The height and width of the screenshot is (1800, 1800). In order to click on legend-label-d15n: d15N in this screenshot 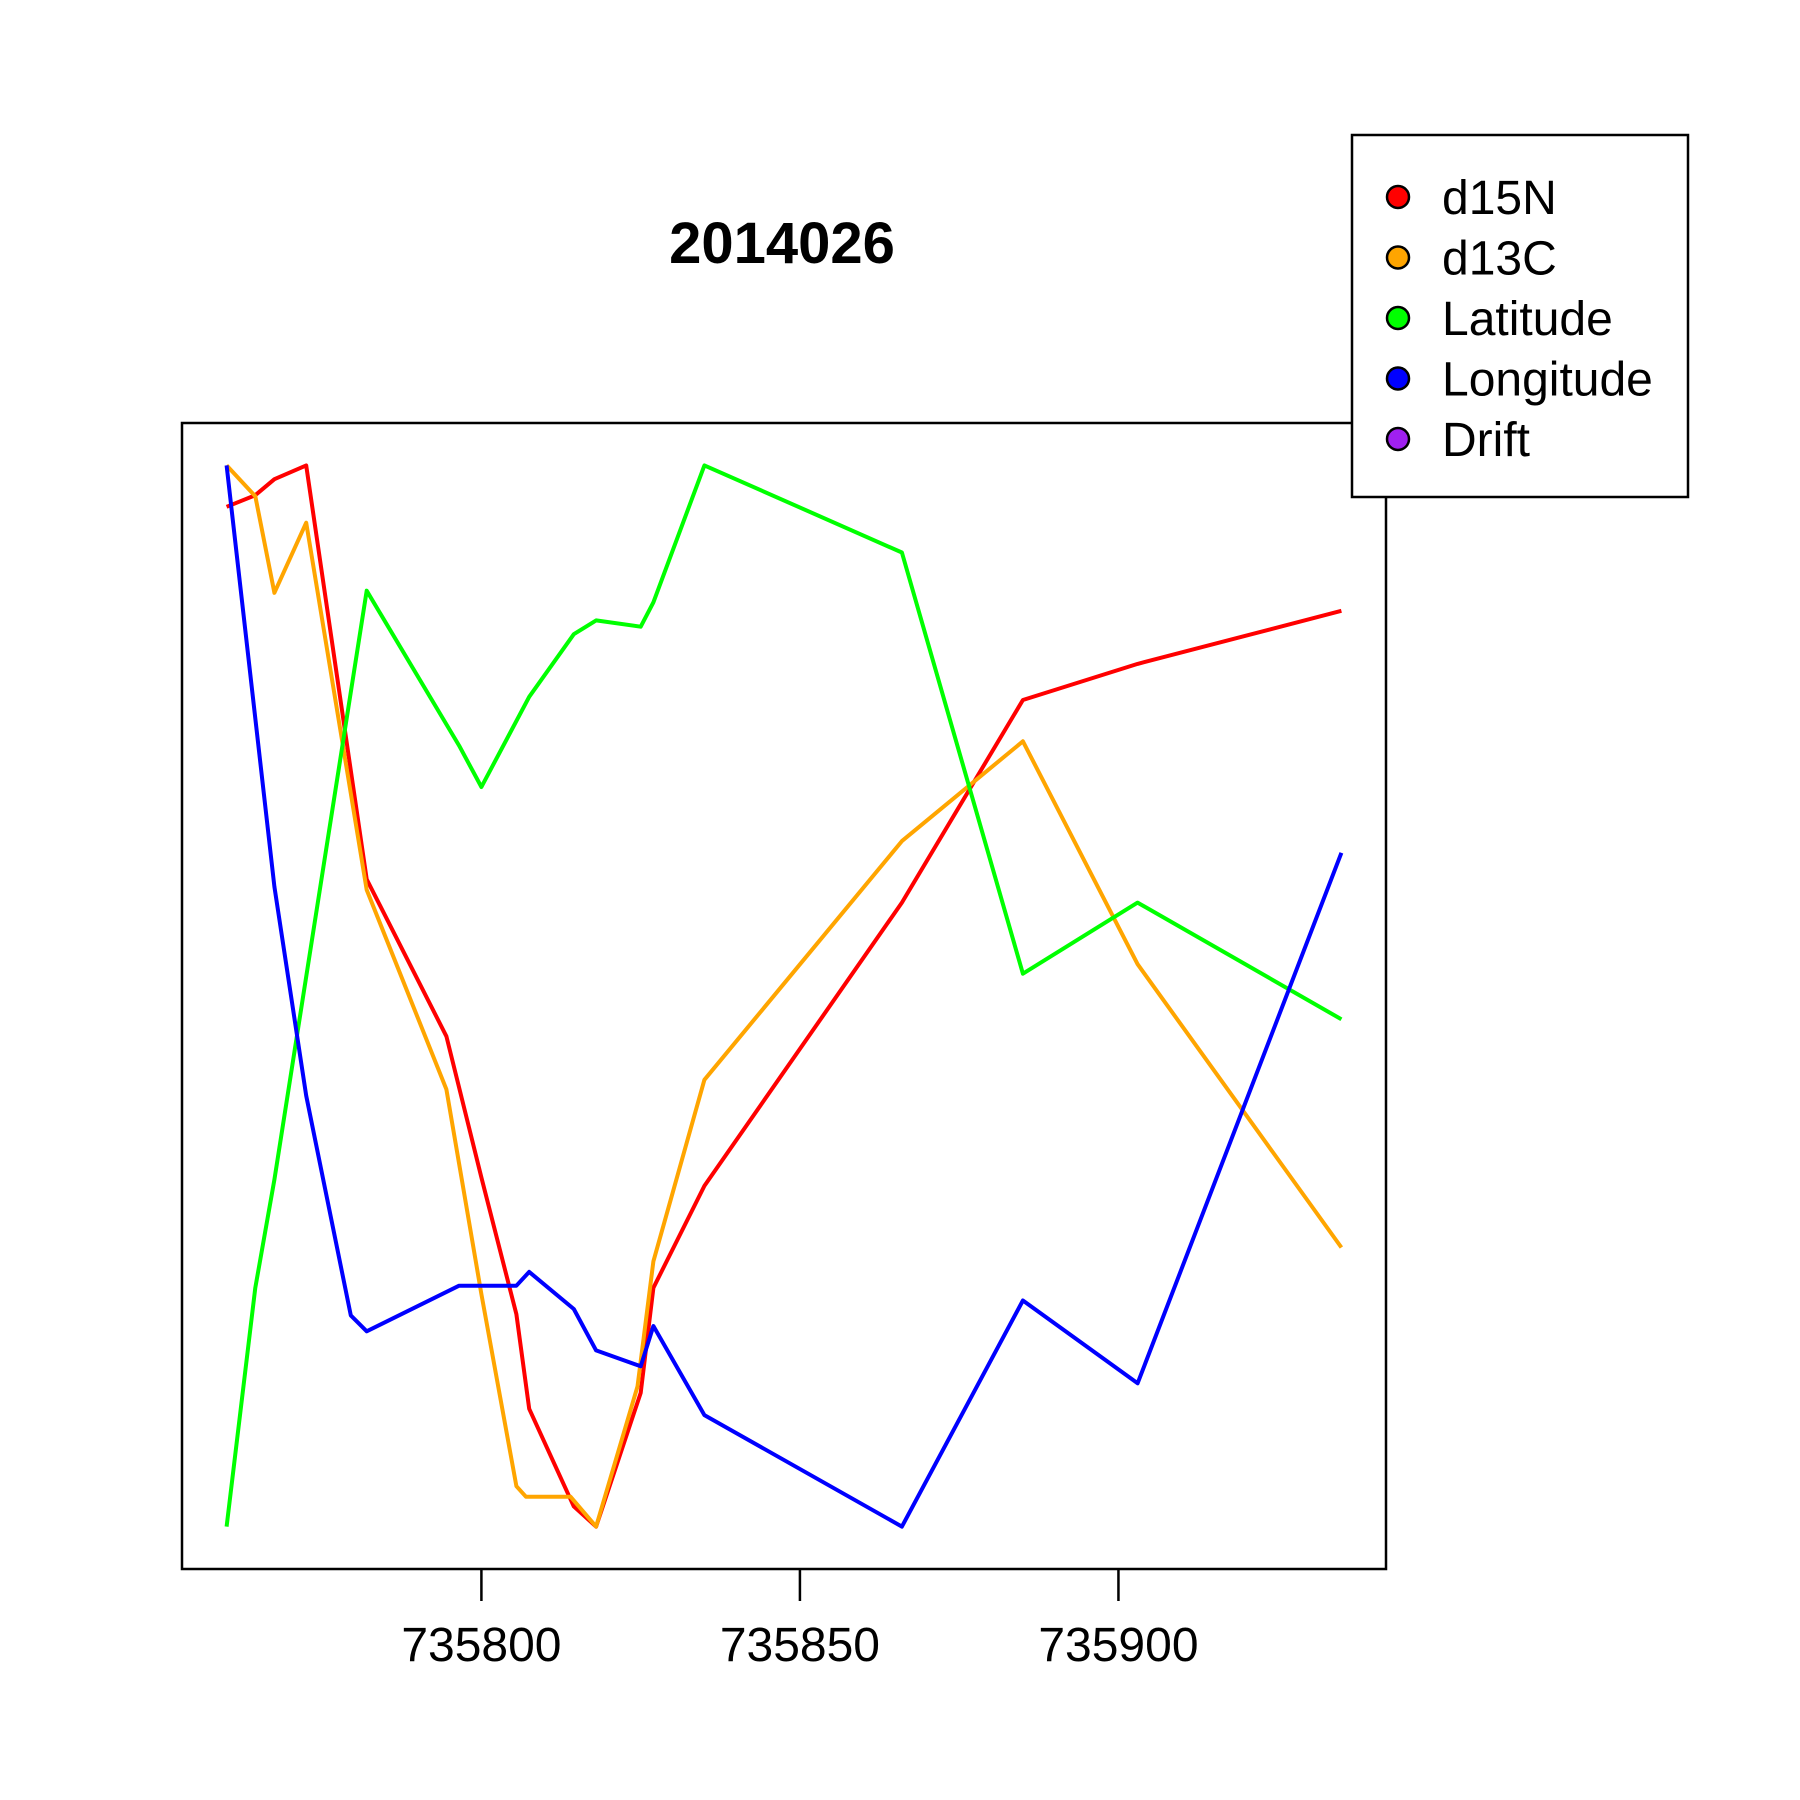, I will do `click(1499, 198)`.